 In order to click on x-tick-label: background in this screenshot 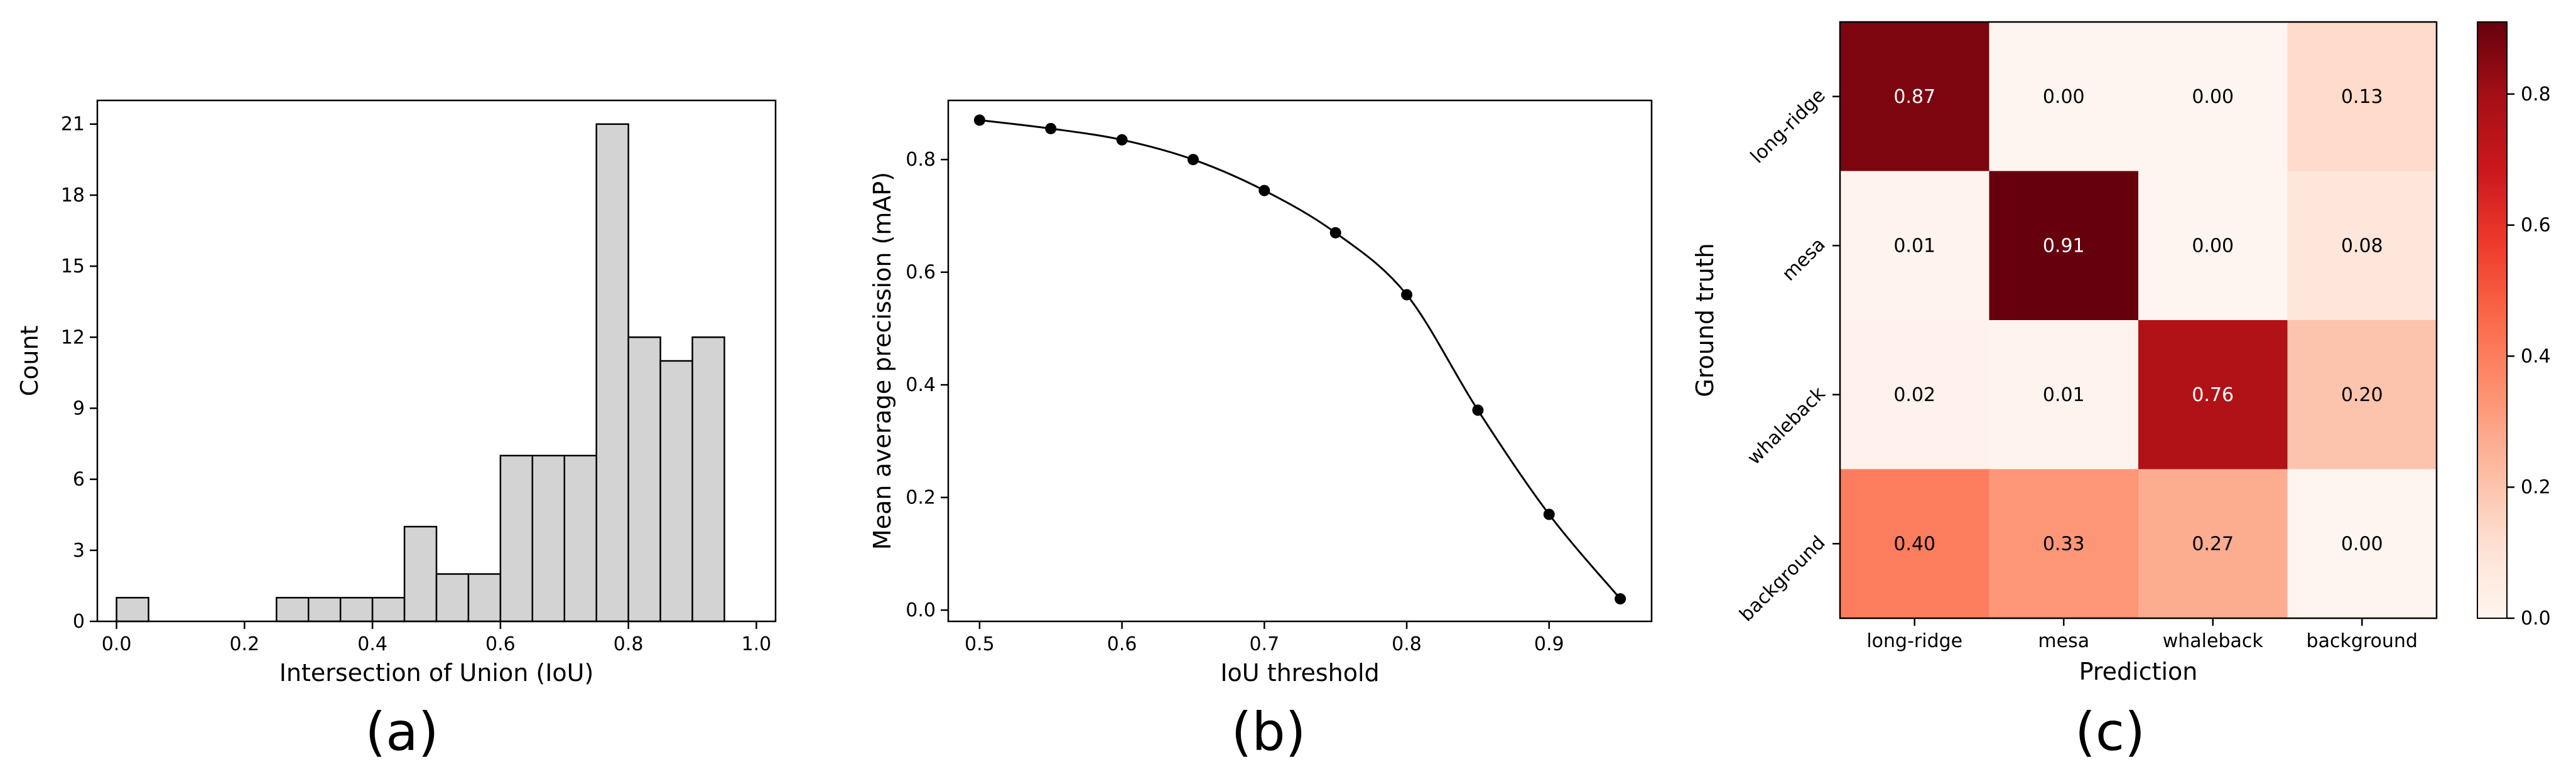, I will do `click(2363, 641)`.